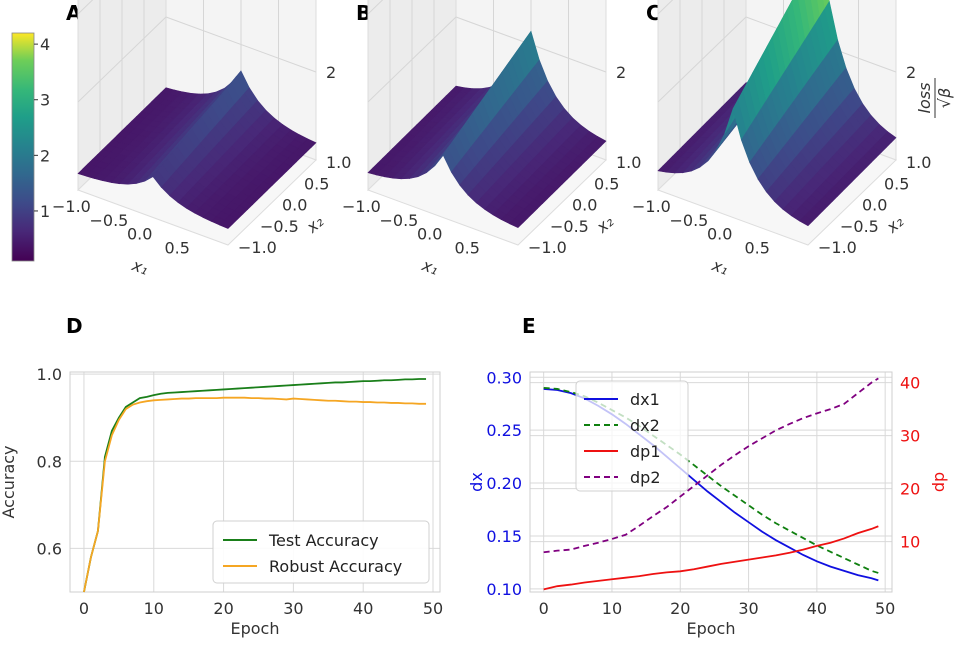 This screenshot has height=645, width=962. Describe the element at coordinates (645, 399) in the screenshot. I see `legend-entry: dx1` at that location.